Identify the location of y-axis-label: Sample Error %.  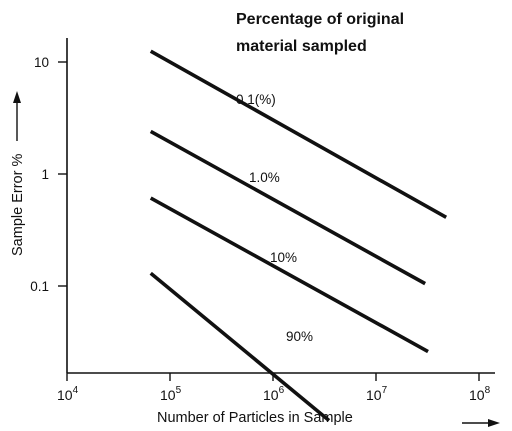
(18, 205).